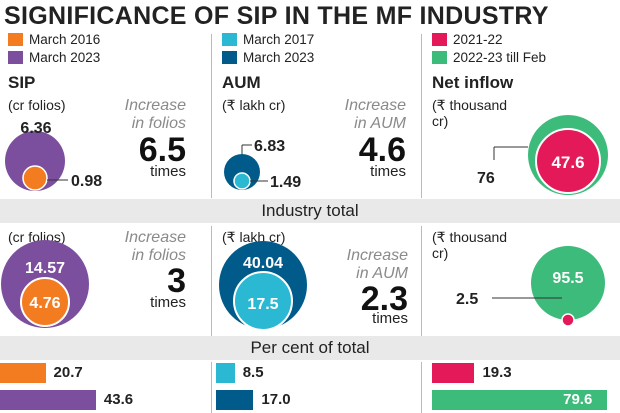 Image resolution: width=620 pixels, height=413 pixels. Describe the element at coordinates (500, 57) in the screenshot. I see `legend-label: 2022-23 till Feb` at that location.